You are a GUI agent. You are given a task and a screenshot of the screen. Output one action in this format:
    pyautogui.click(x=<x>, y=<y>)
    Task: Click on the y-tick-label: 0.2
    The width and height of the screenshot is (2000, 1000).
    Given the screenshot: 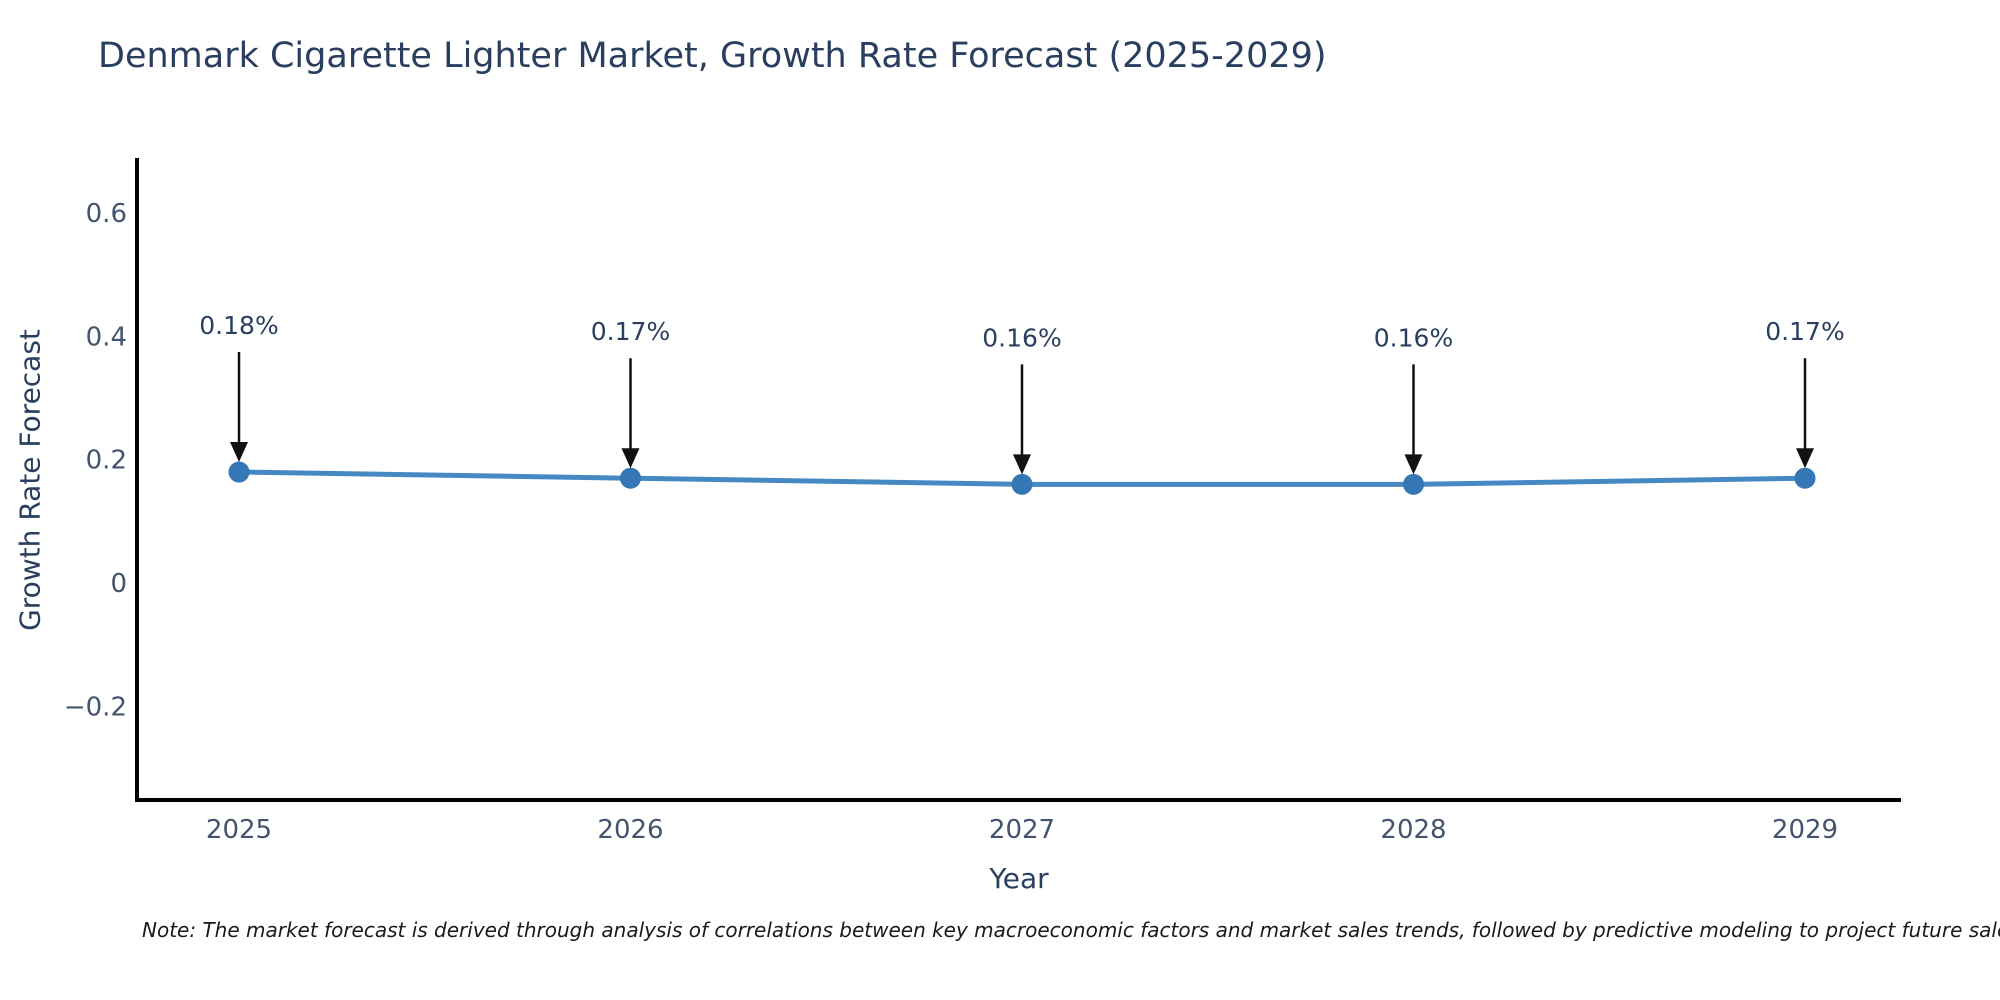 What is the action you would take?
    pyautogui.click(x=106, y=461)
    